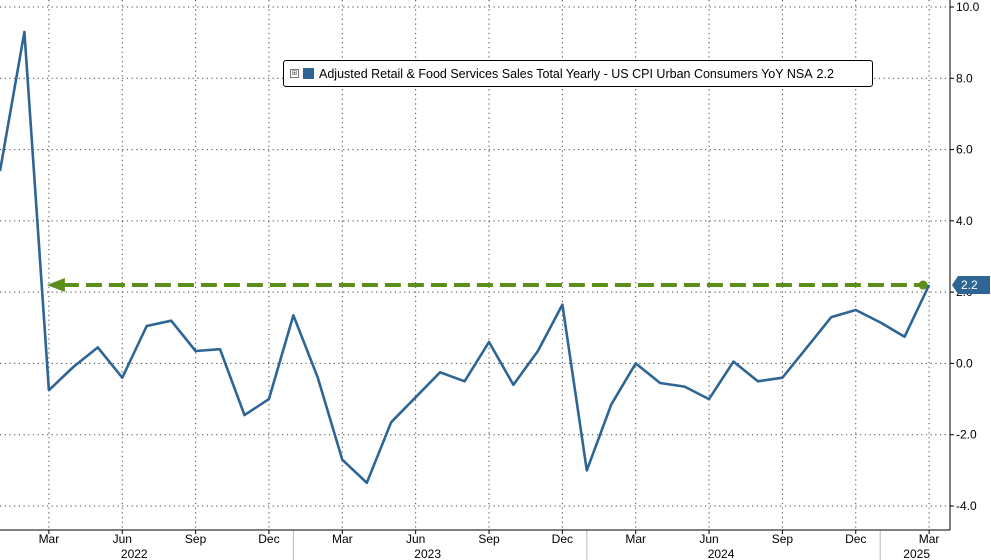  What do you see at coordinates (427, 553) in the screenshot?
I see `x-year-label: 2023` at bounding box center [427, 553].